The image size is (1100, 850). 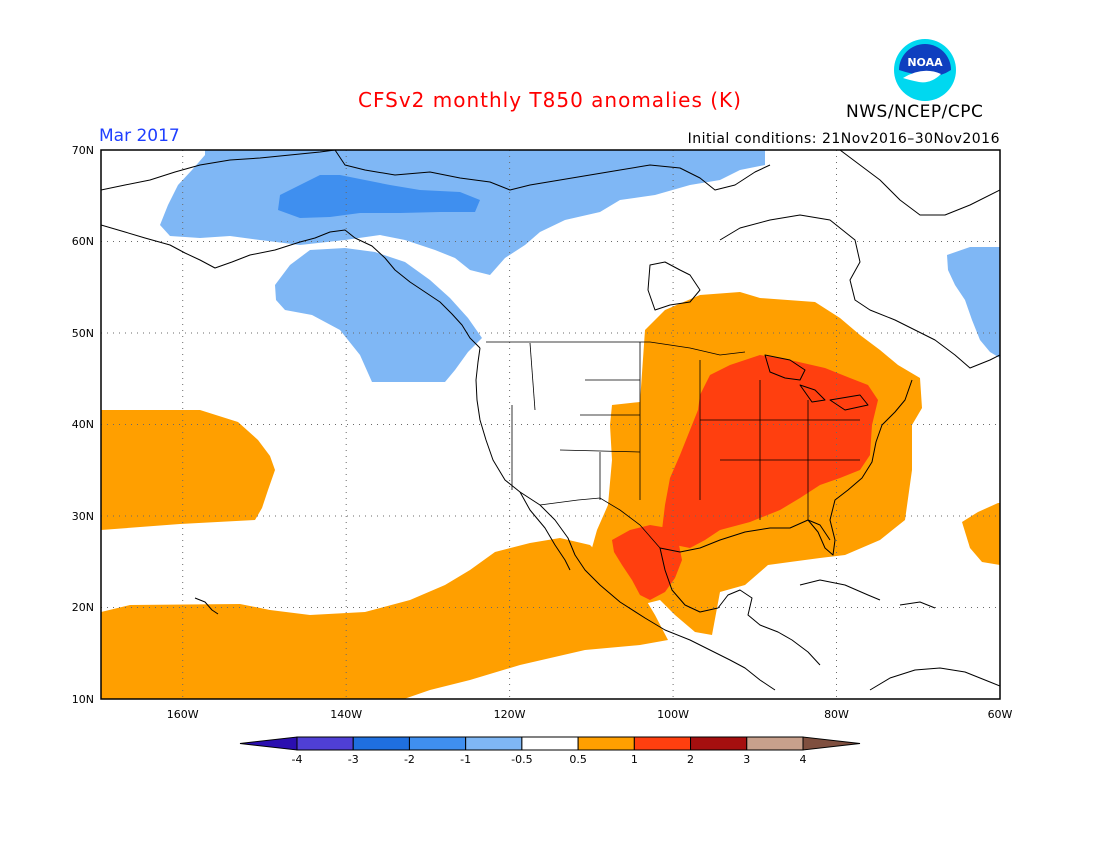 I want to click on lon-label: 60W, so click(x=1000, y=714).